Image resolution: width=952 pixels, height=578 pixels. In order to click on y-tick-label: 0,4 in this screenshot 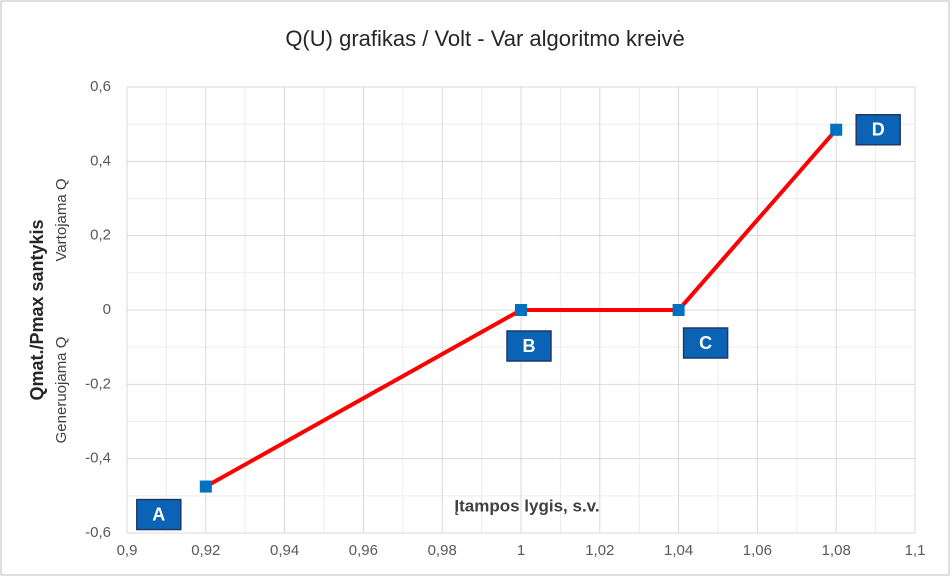, I will do `click(100, 160)`.